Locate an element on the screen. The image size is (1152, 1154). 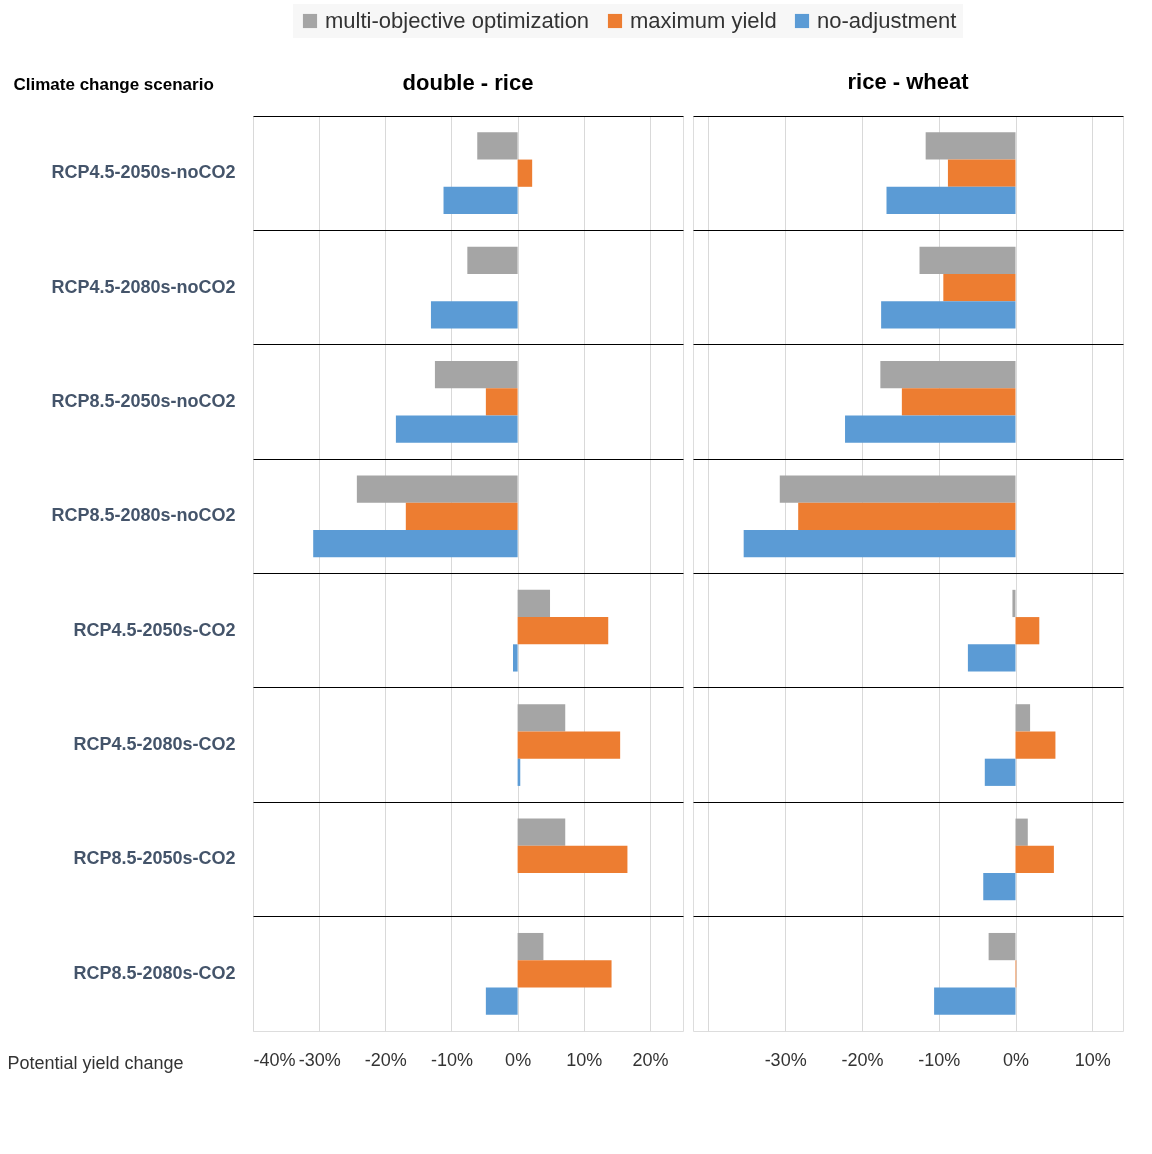
x-axis-title: Potential yield change is located at coordinates (95, 1062).